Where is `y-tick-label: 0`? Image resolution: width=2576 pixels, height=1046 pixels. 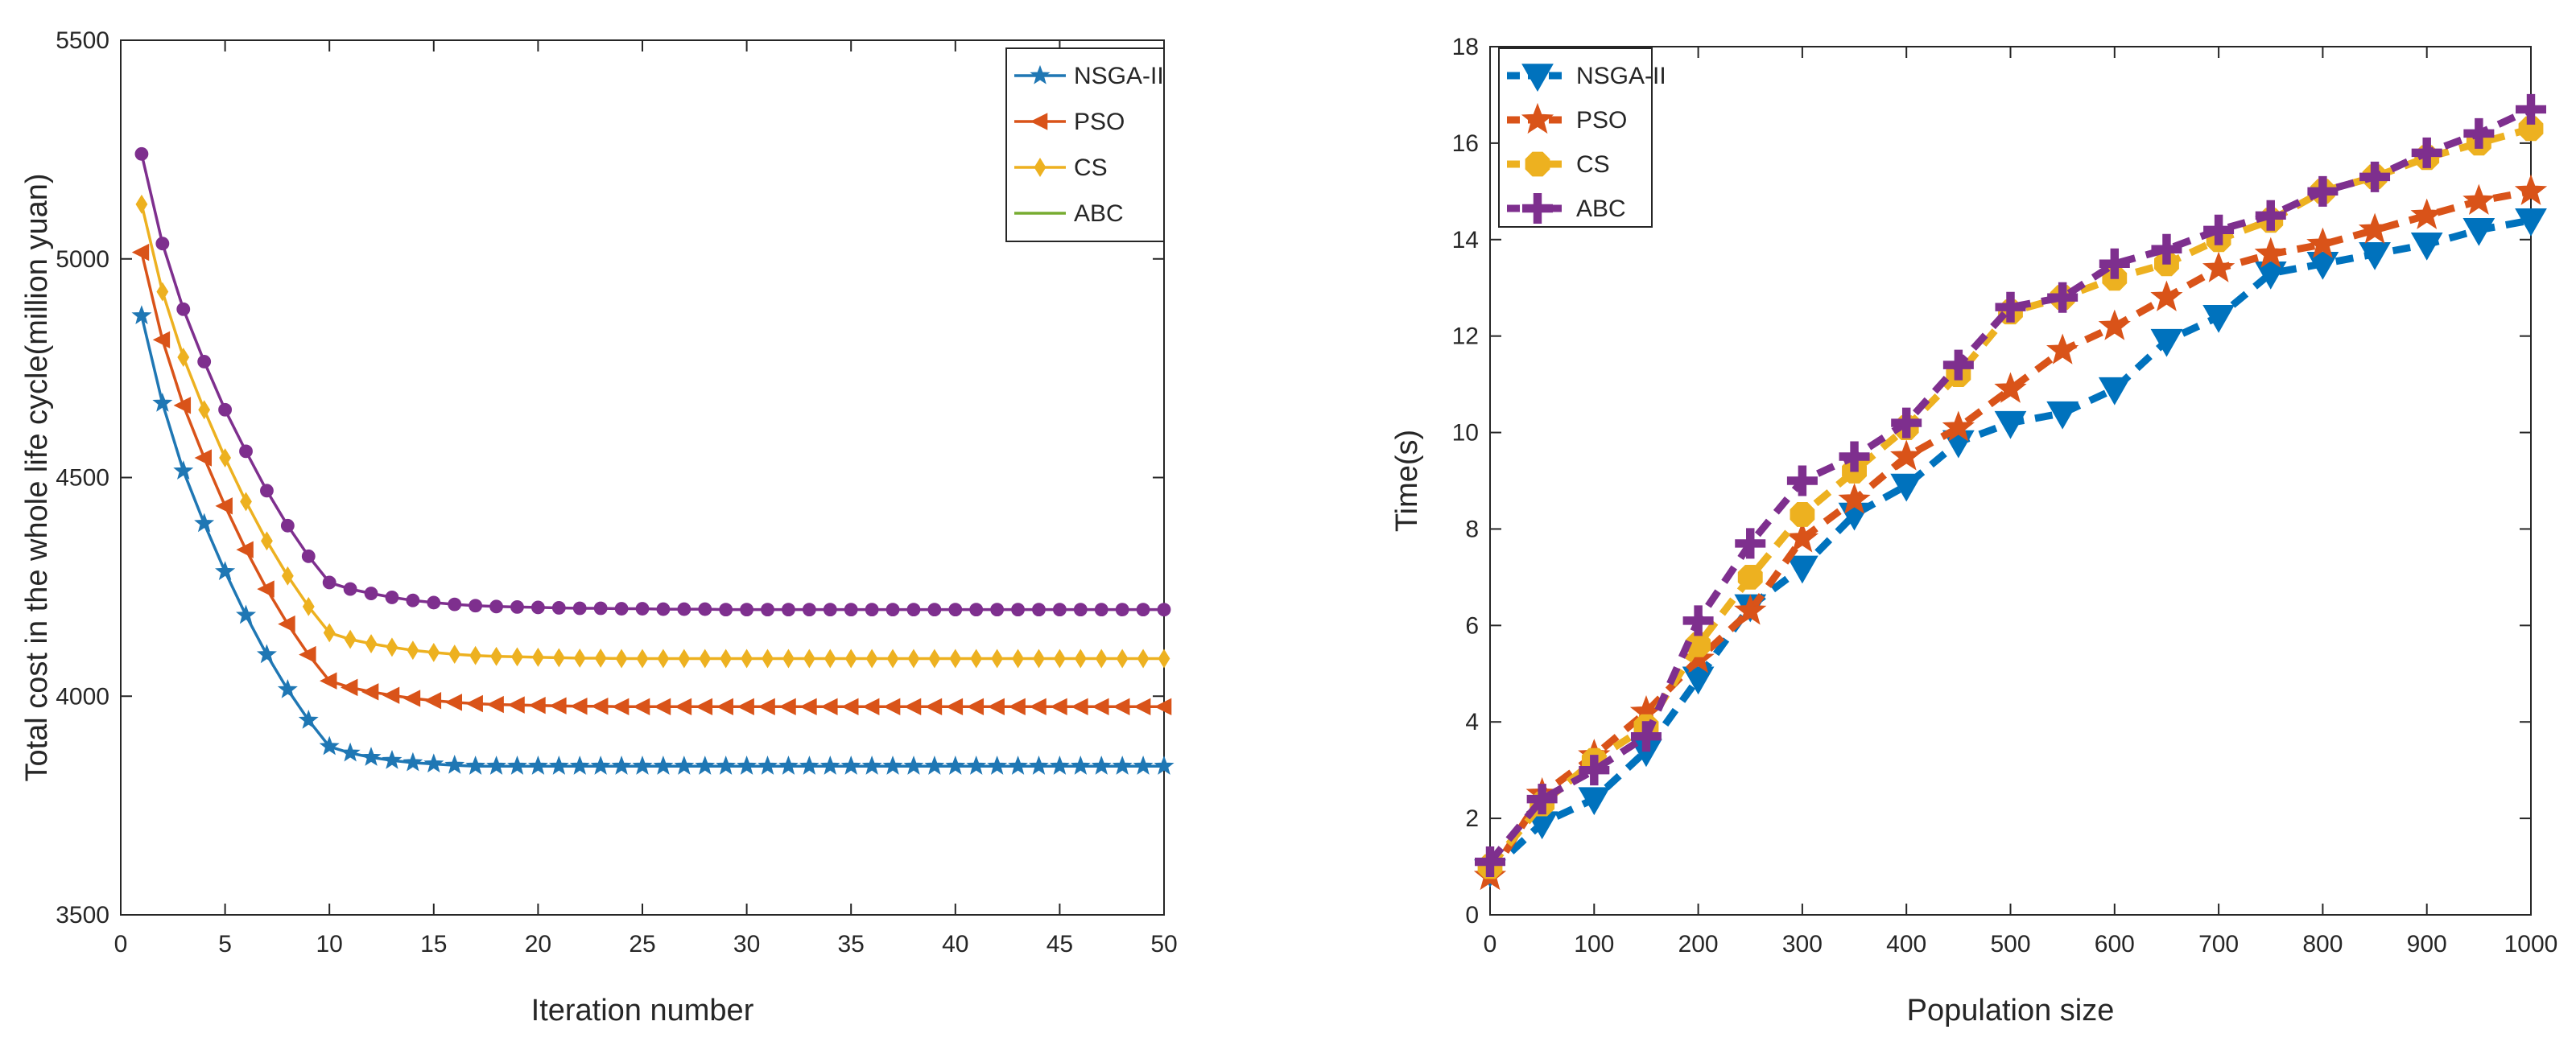 y-tick-label: 0 is located at coordinates (1472, 916).